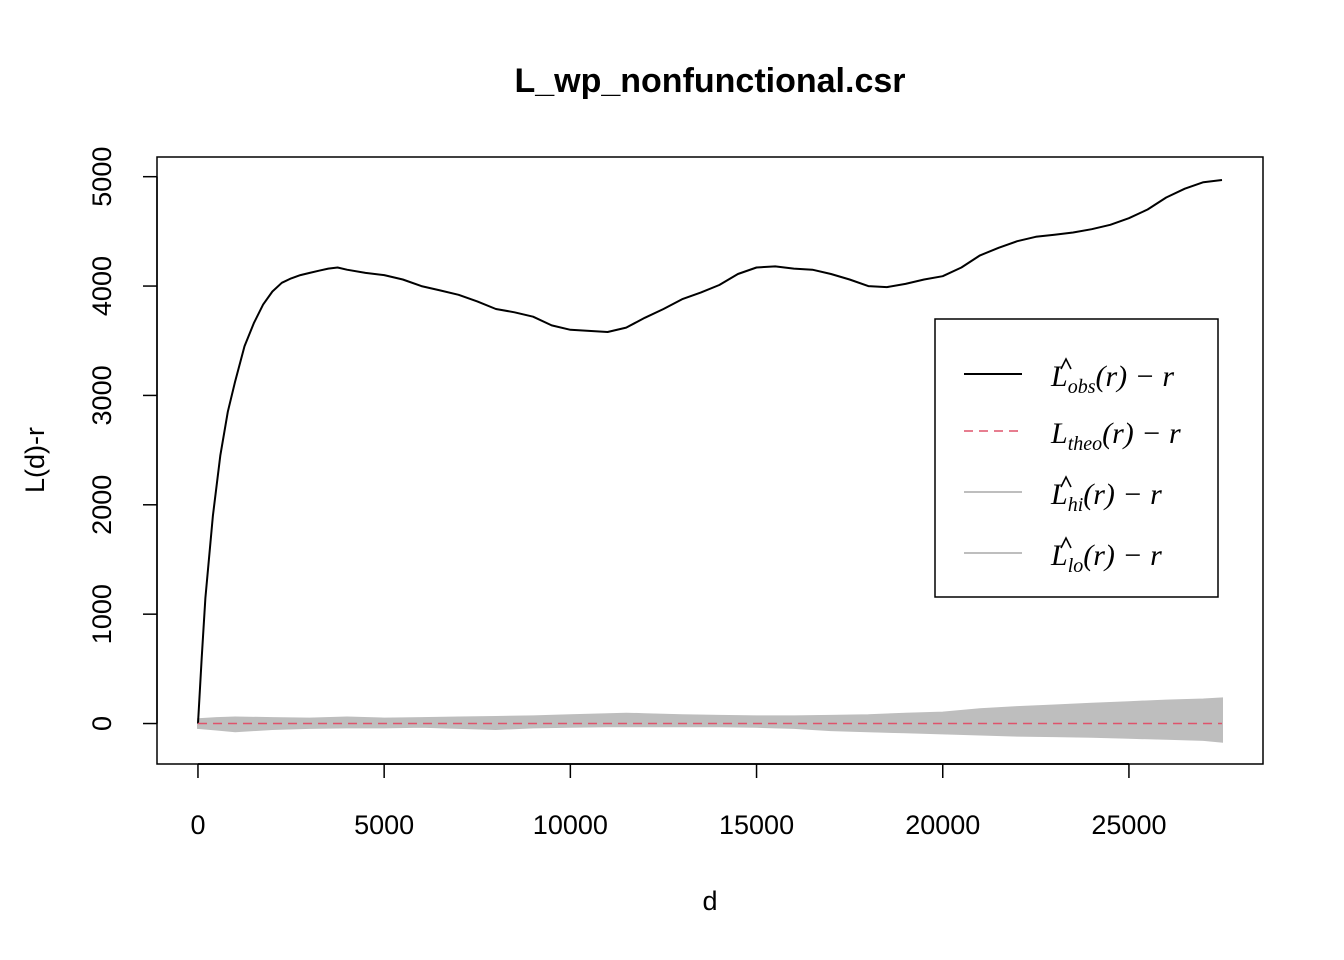 Image resolution: width=1344 pixels, height=960 pixels. Describe the element at coordinates (1128, 825) in the screenshot. I see `x-tick-label: 25000` at that location.